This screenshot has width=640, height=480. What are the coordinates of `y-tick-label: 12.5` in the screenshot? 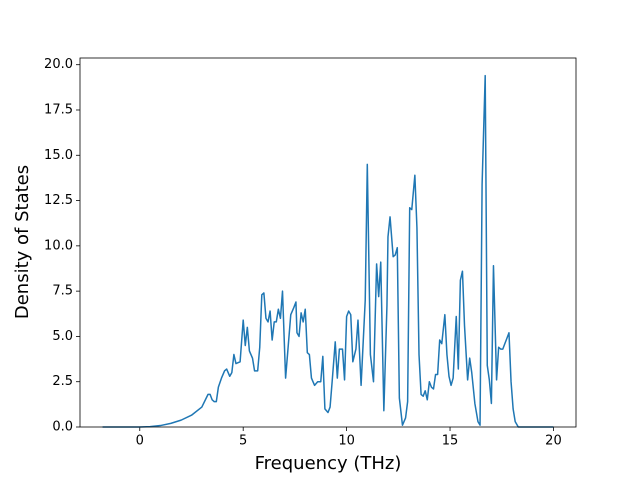 It's located at (58, 200).